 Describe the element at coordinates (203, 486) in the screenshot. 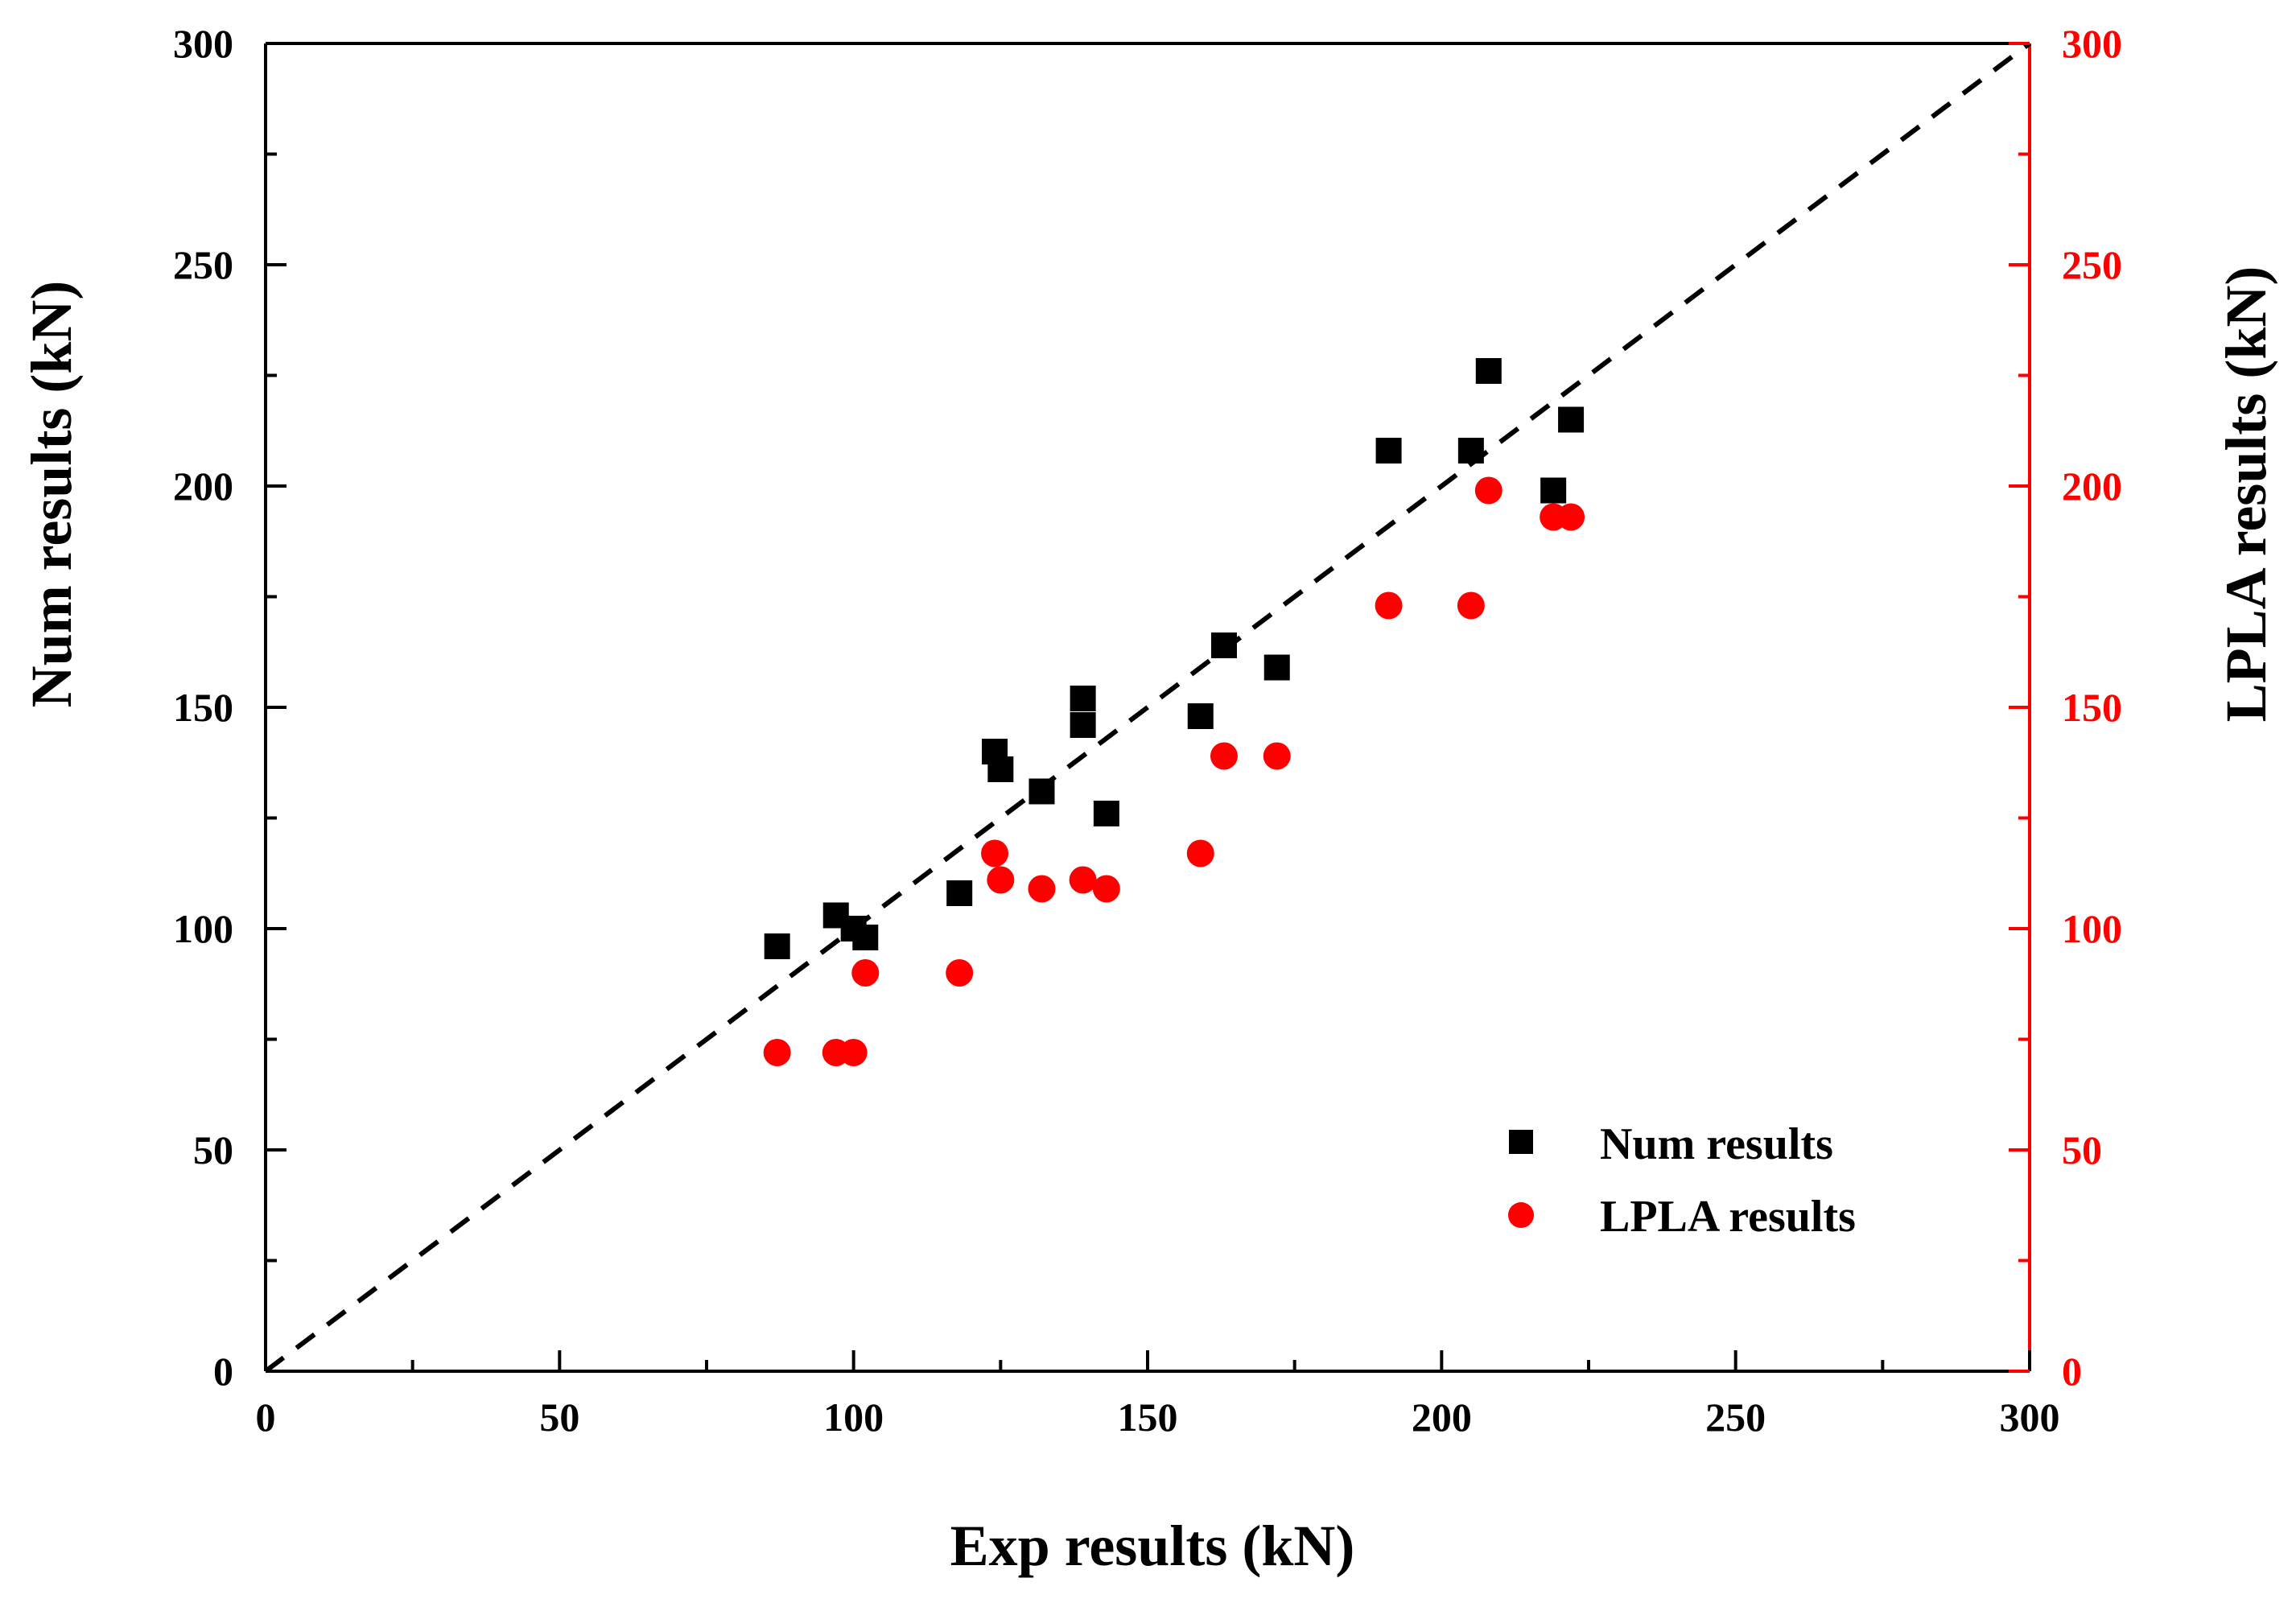

I see `y-tick-label: 200` at that location.